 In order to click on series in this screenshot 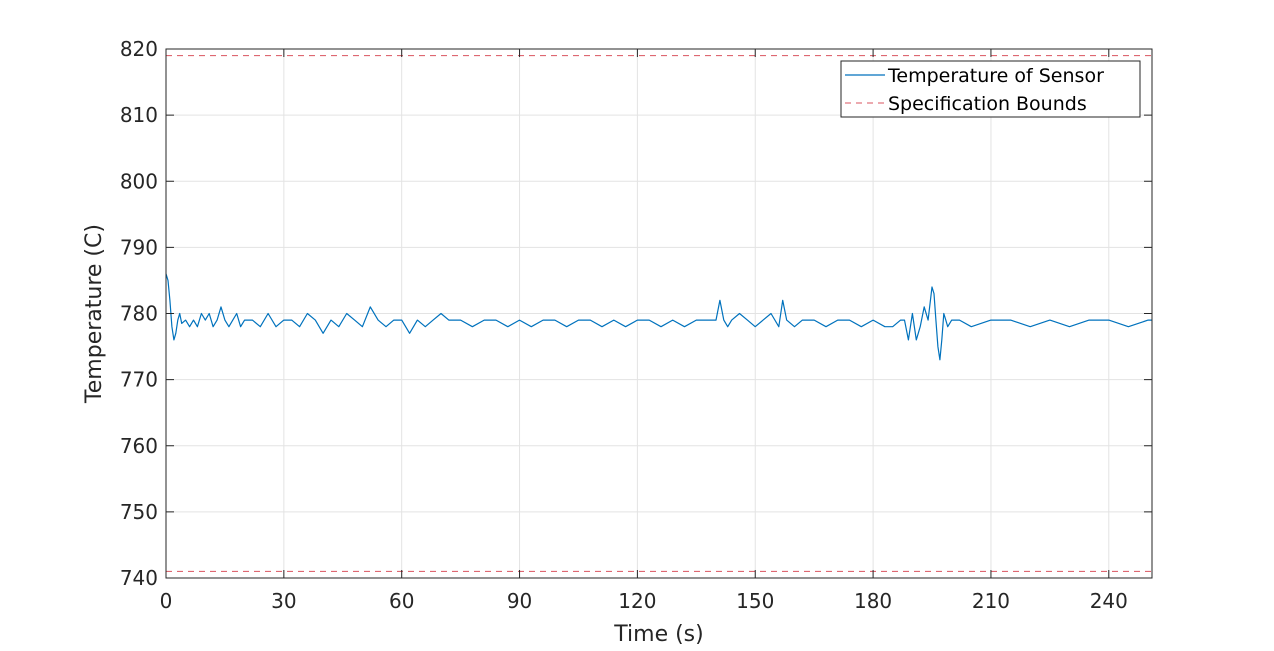, I will do `click(658, 317)`.